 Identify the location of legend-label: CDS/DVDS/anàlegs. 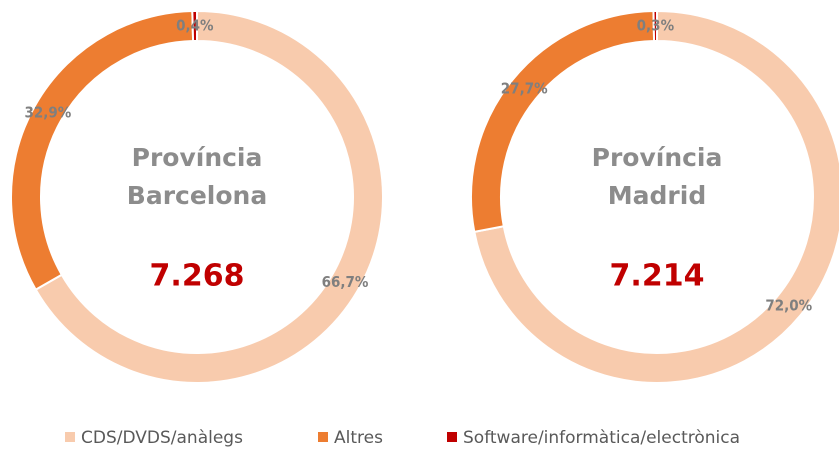
(162, 438).